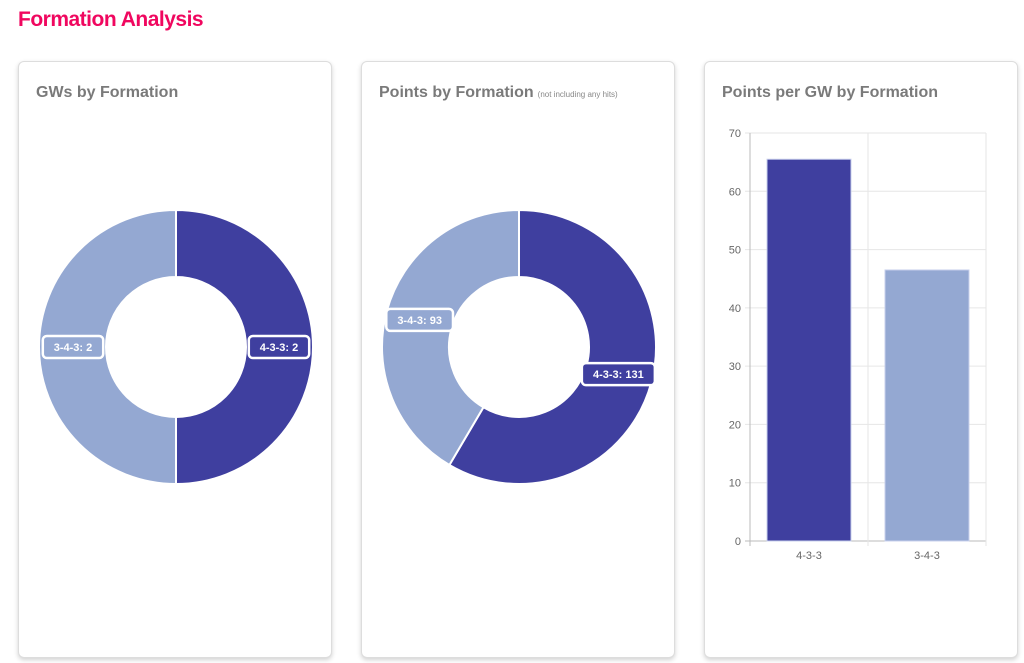  I want to click on card-title: GWs by Formation, so click(107, 92).